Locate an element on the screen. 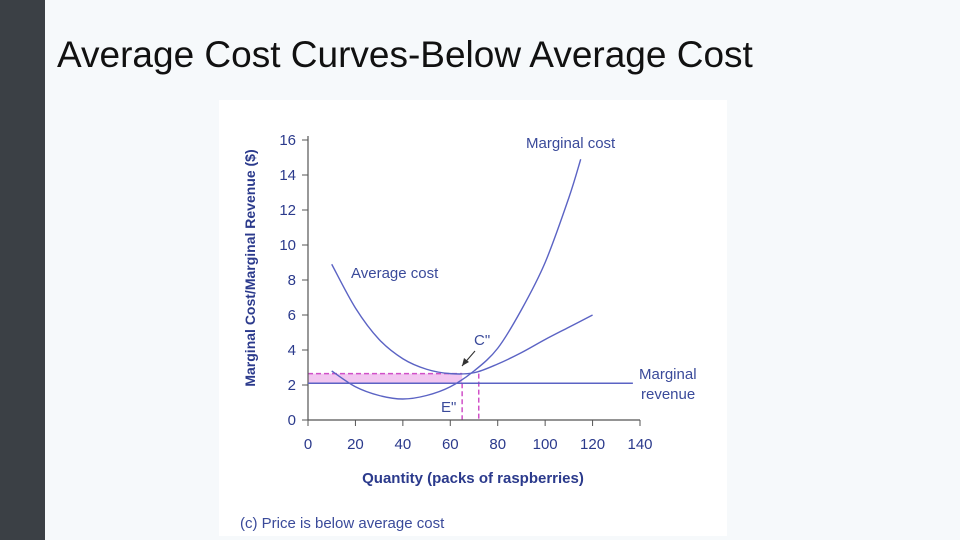  y-axis-title: Marginal Cost/Marginal Revenue ($) is located at coordinates (250, 267).